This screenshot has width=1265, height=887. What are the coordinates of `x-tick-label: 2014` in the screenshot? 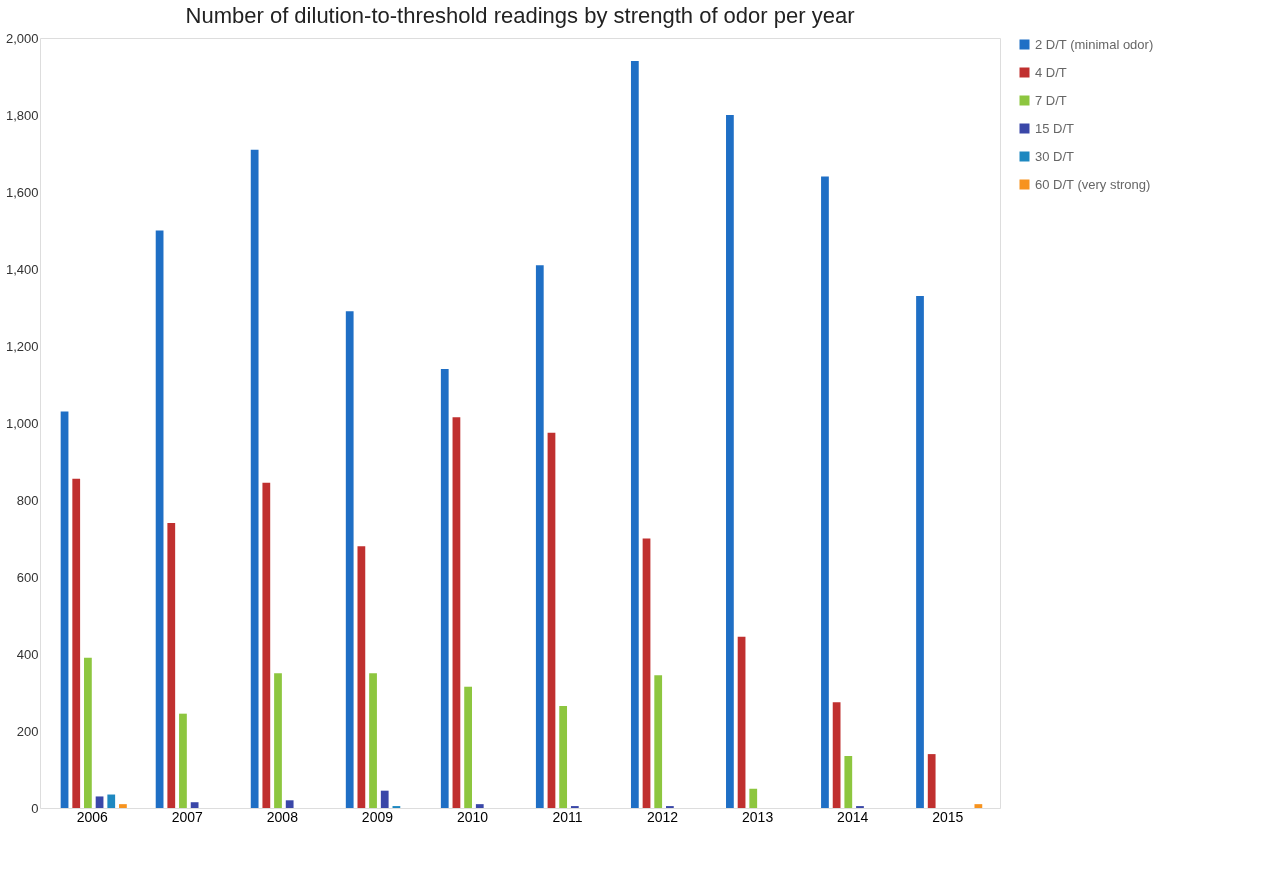 It's located at (853, 816).